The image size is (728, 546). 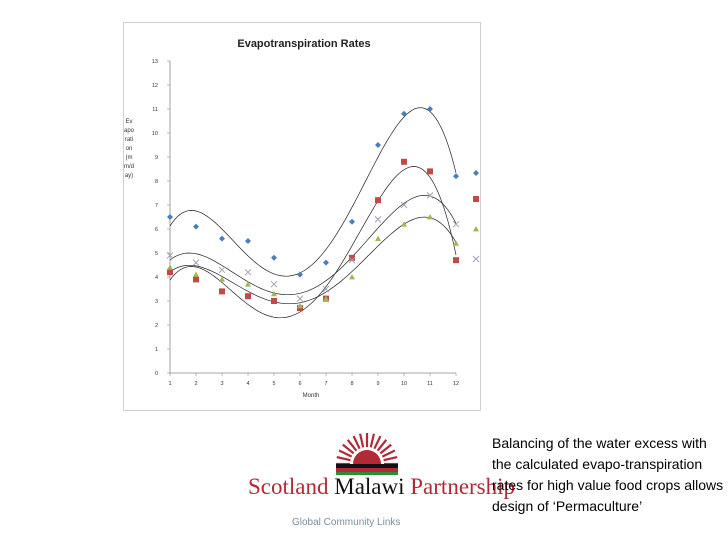 What do you see at coordinates (273, 384) in the screenshot?
I see `x-tick-label: 5` at bounding box center [273, 384].